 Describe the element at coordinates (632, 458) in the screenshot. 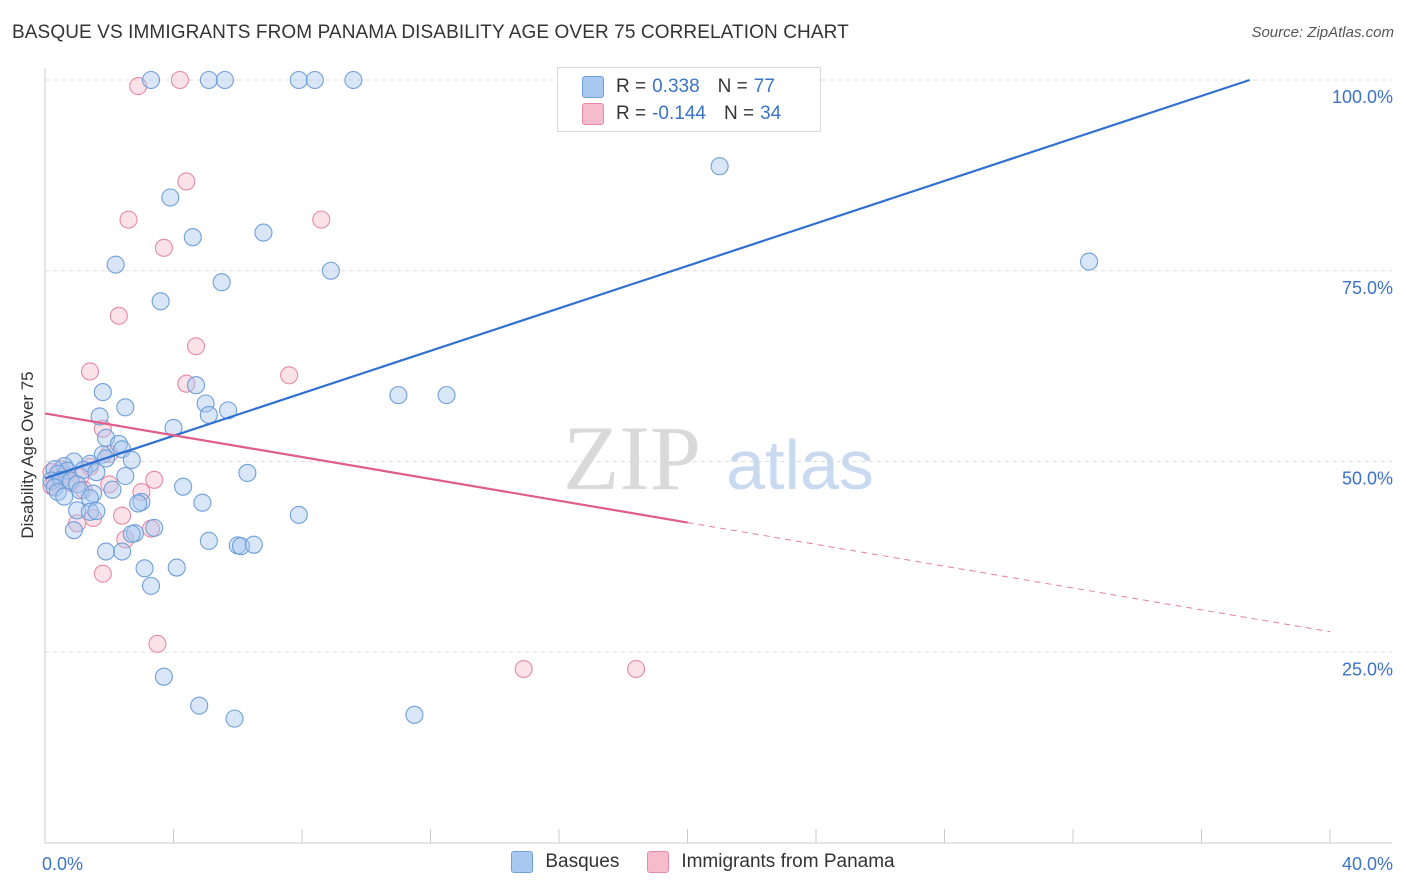

I see `watermark-zip: ZIP` at that location.